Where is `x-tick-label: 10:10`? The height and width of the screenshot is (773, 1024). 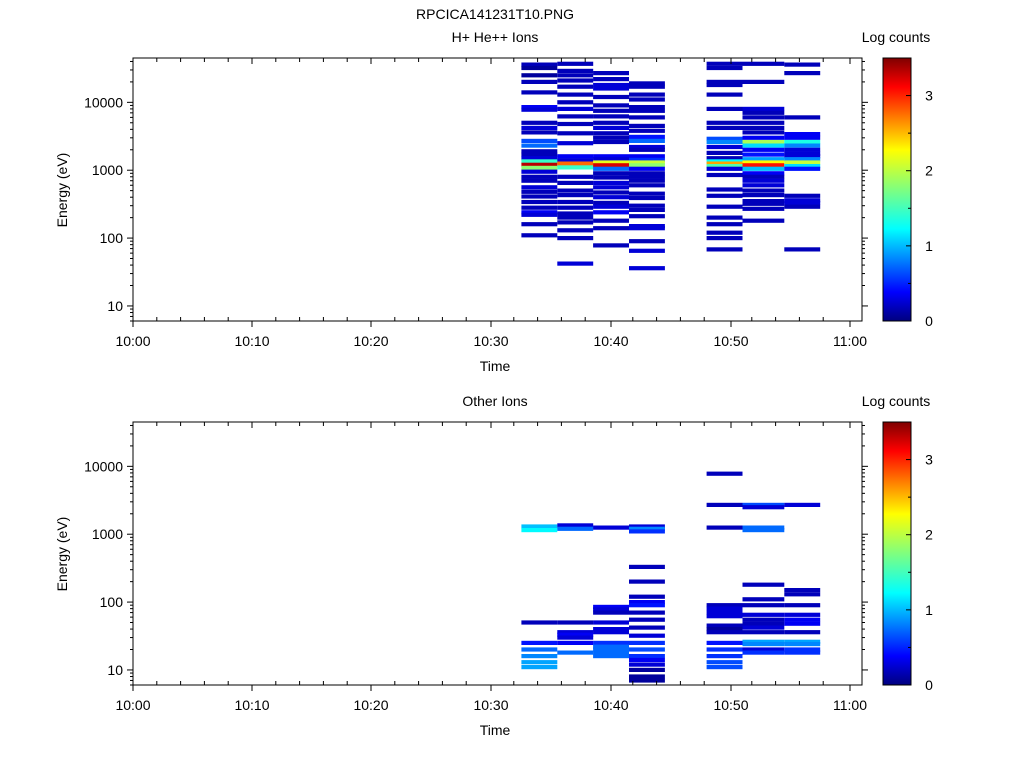 x-tick-label: 10:10 is located at coordinates (251, 341).